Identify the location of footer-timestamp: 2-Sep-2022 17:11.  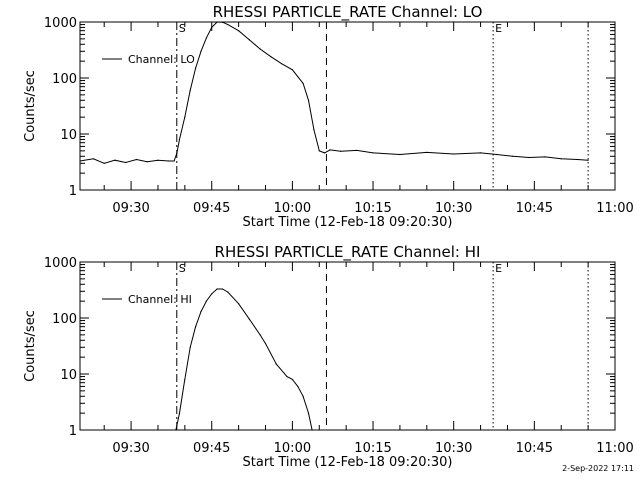
(598, 468).